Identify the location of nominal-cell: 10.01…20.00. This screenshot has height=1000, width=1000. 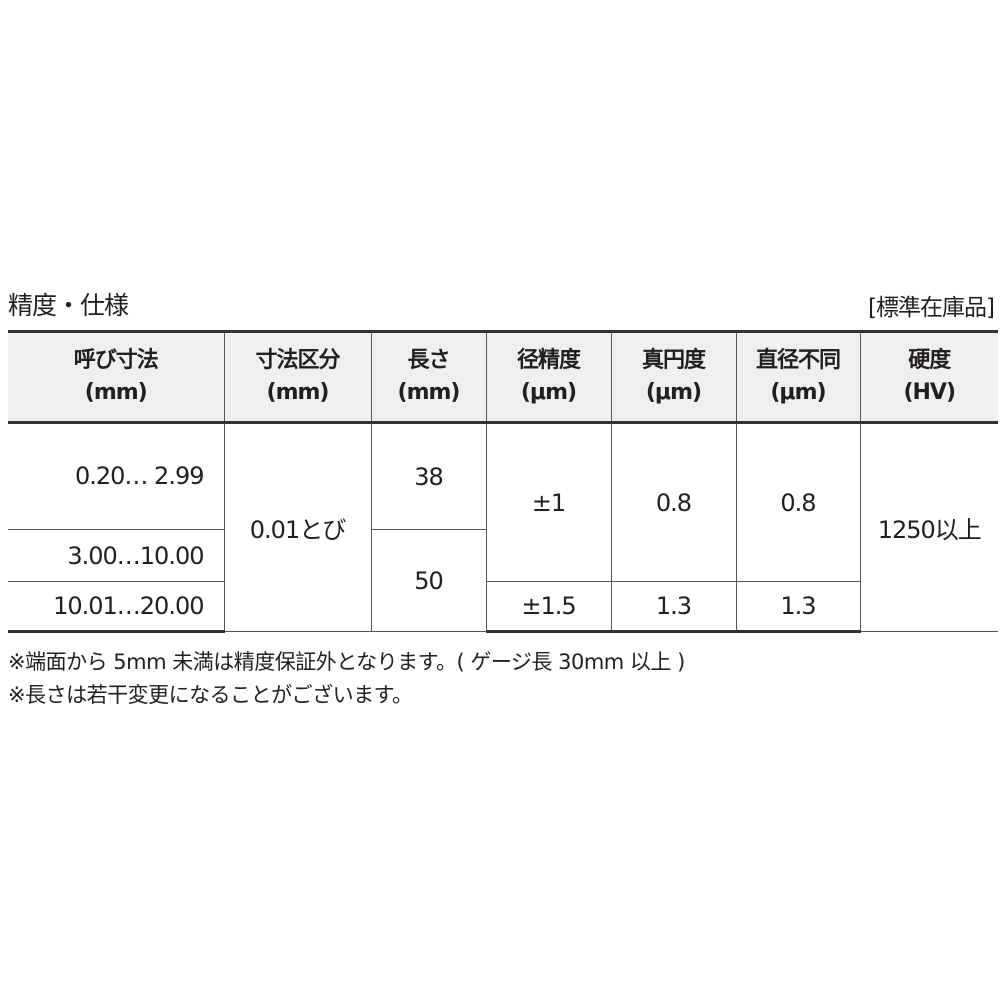
(116, 607).